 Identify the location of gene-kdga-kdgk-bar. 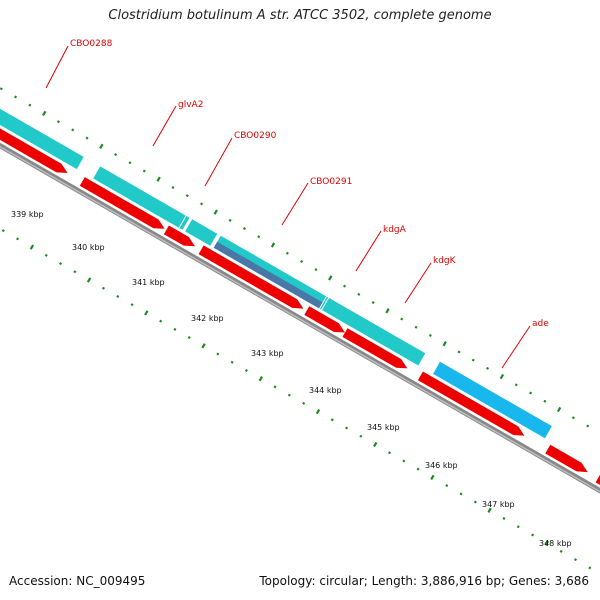
(374, 332).